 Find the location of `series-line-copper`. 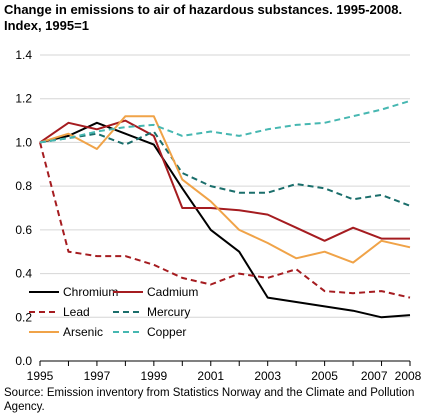

series-line-copper is located at coordinates (225, 121).